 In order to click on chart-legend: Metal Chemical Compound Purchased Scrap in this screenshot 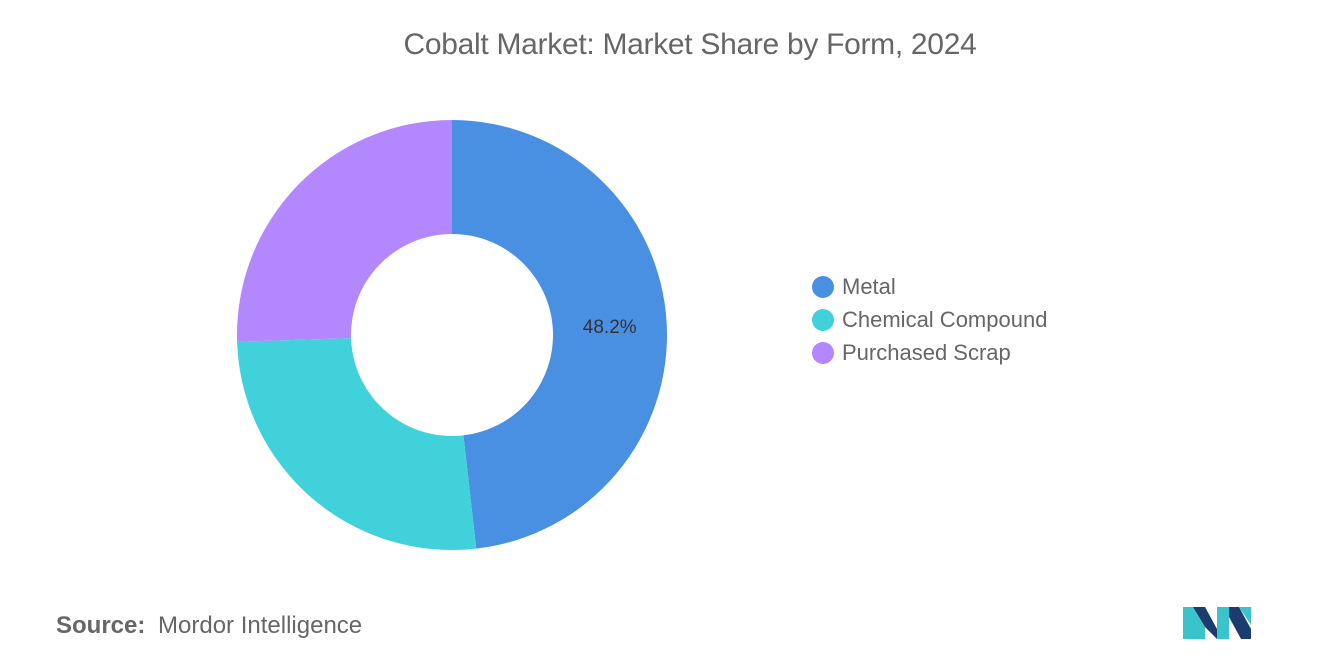, I will do `click(929, 319)`.